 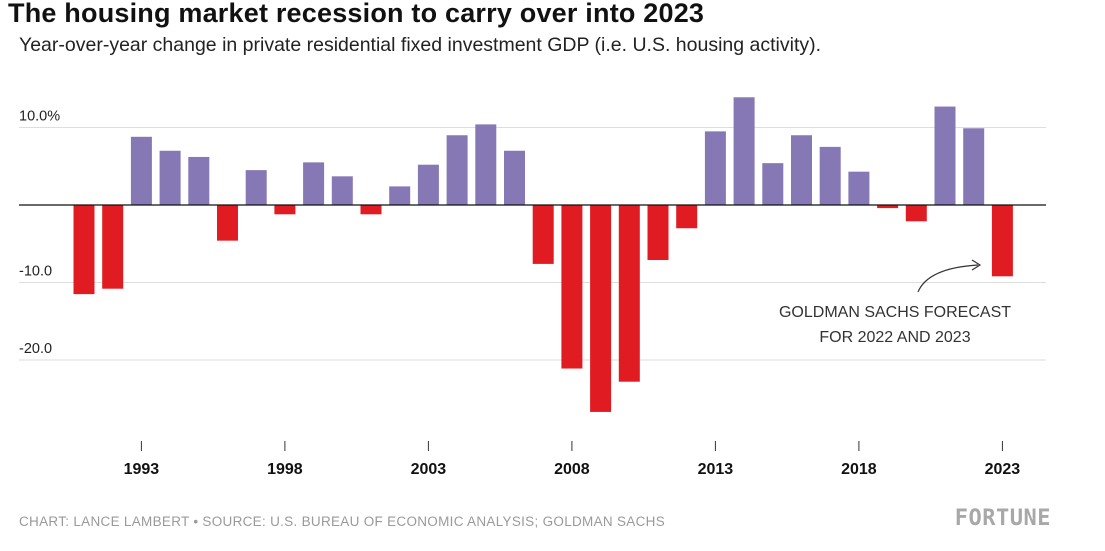 What do you see at coordinates (170, 177) in the screenshot?
I see `bar-1994` at bounding box center [170, 177].